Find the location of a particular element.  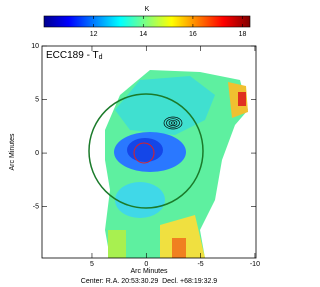

y-tick-label: -5 is located at coordinates (36, 206).